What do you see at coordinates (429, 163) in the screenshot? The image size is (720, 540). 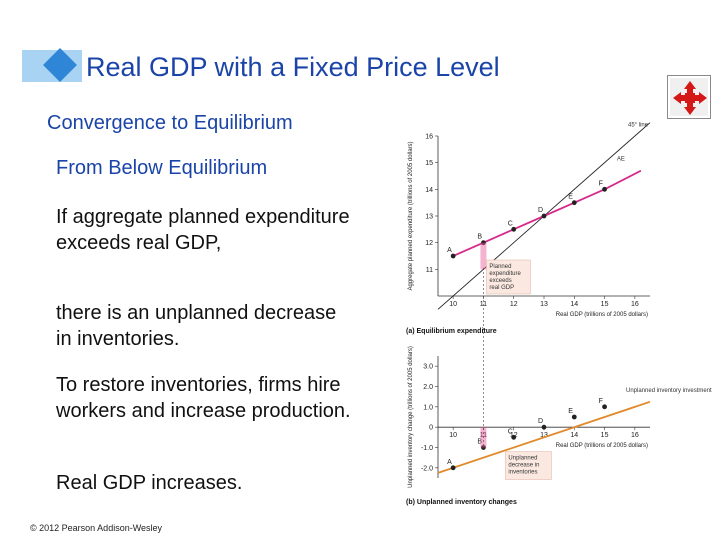 I see `y-tick-label-a-4: 15` at bounding box center [429, 163].